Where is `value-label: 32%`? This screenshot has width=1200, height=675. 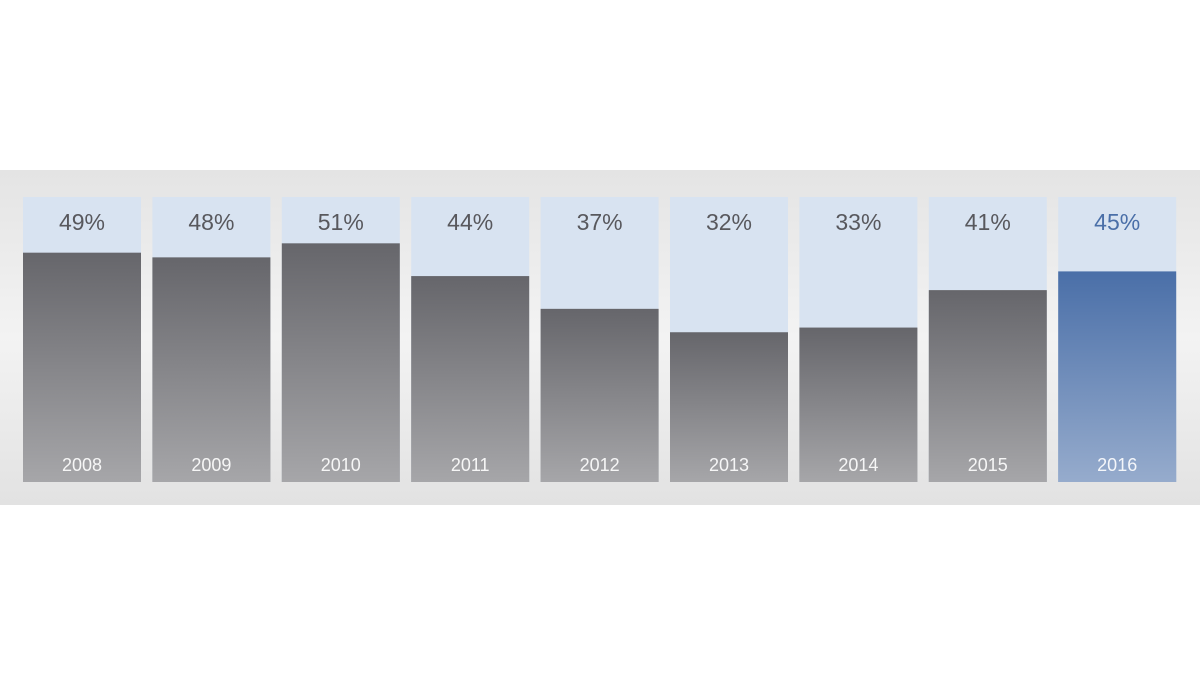
value-label: 32% is located at coordinates (729, 222).